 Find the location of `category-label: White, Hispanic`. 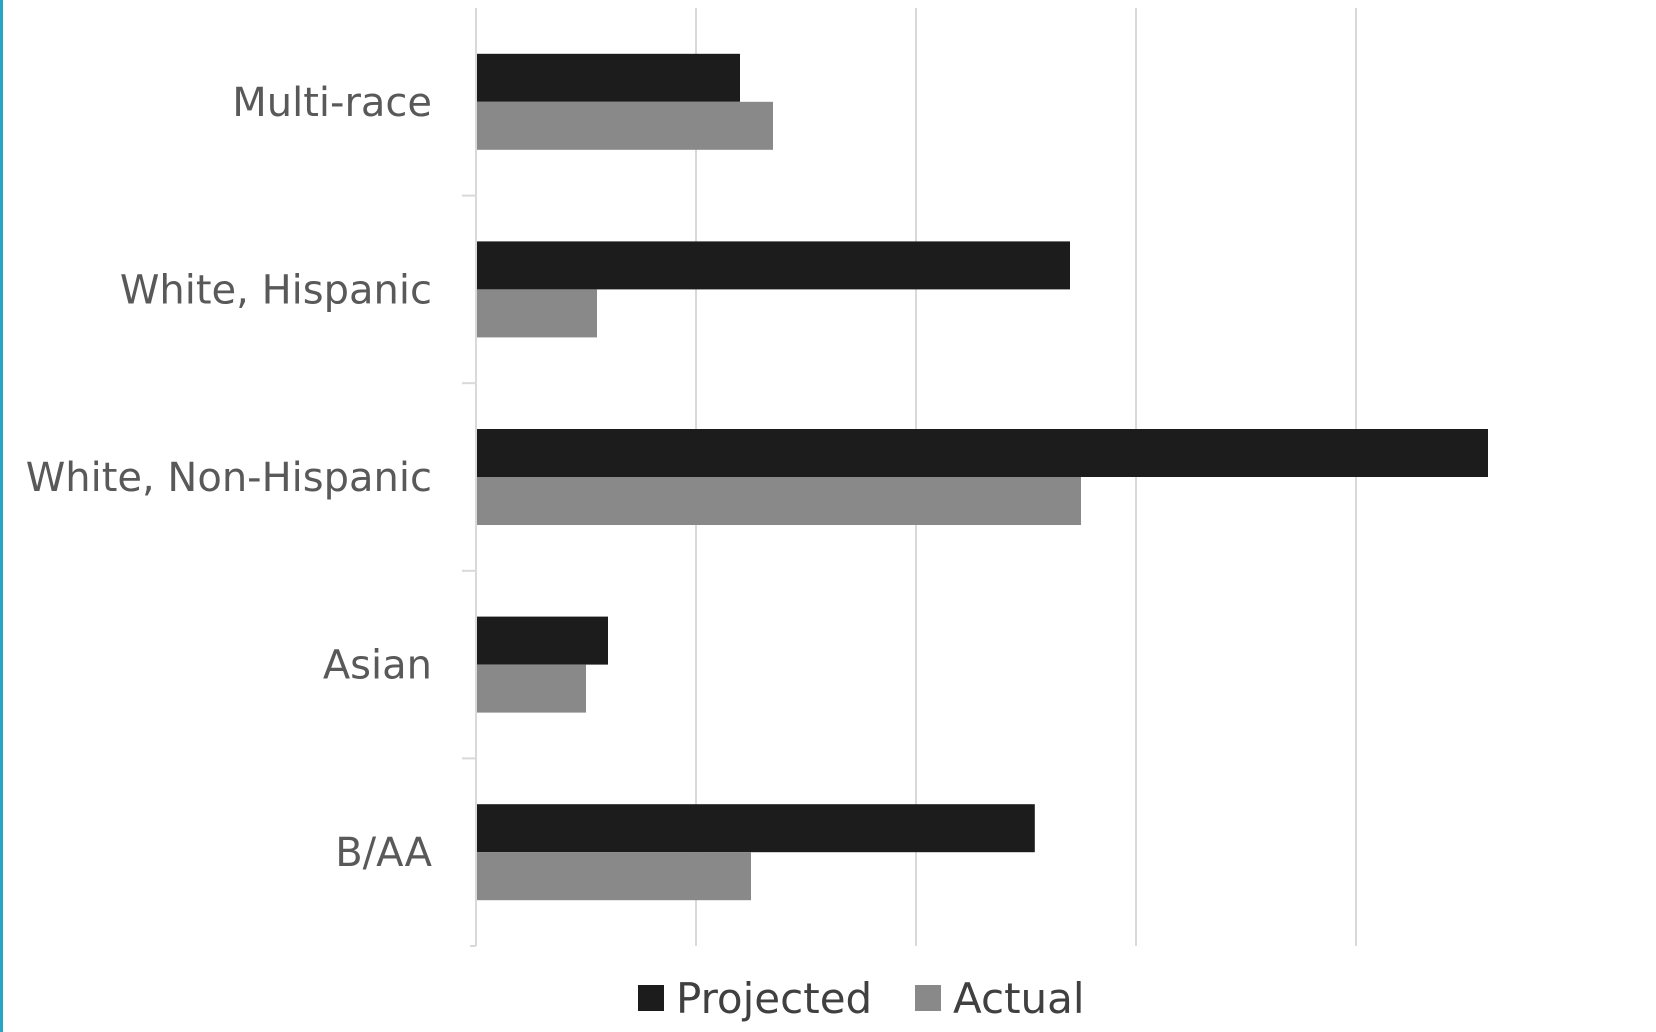

category-label: White, Hispanic is located at coordinates (276, 290).